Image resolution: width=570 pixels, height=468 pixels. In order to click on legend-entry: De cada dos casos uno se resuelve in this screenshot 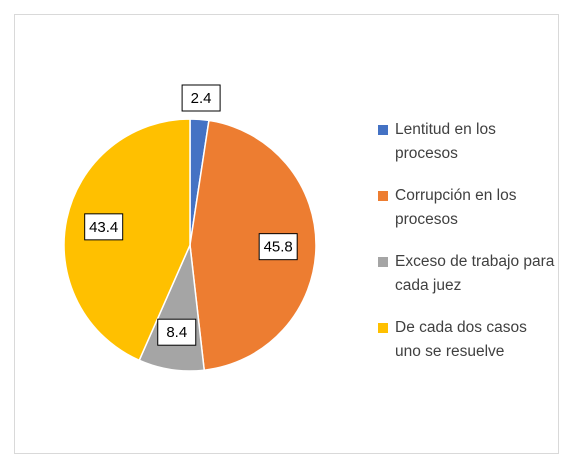, I will do `click(466, 340)`.